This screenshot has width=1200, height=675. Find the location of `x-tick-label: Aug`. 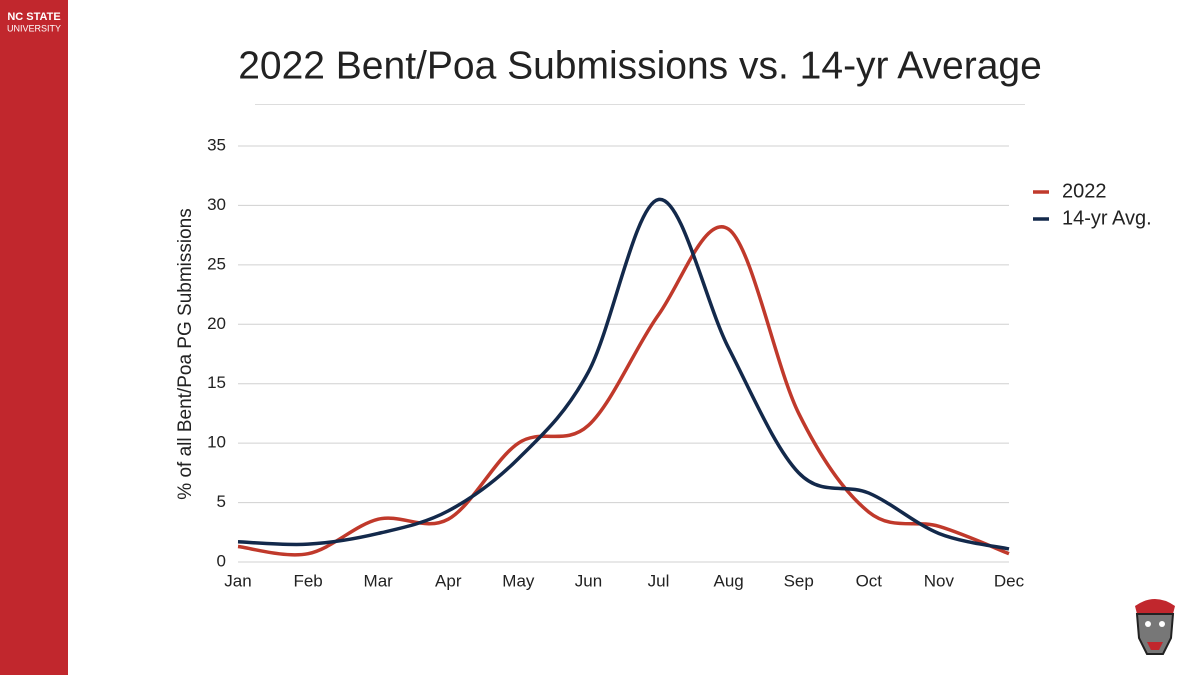

x-tick-label: Aug is located at coordinates (729, 580).